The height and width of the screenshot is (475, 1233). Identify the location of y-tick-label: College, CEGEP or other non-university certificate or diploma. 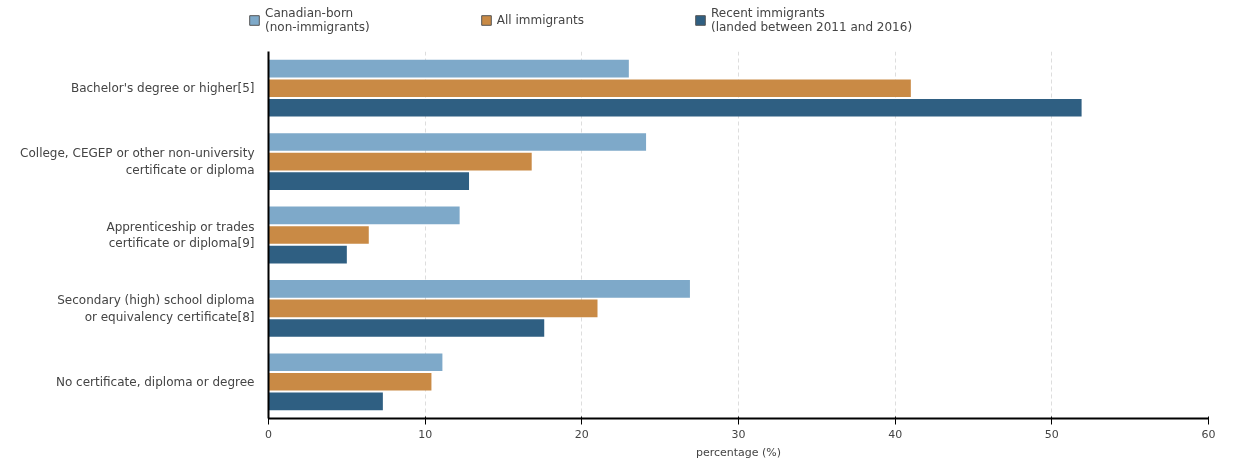
(137, 161).